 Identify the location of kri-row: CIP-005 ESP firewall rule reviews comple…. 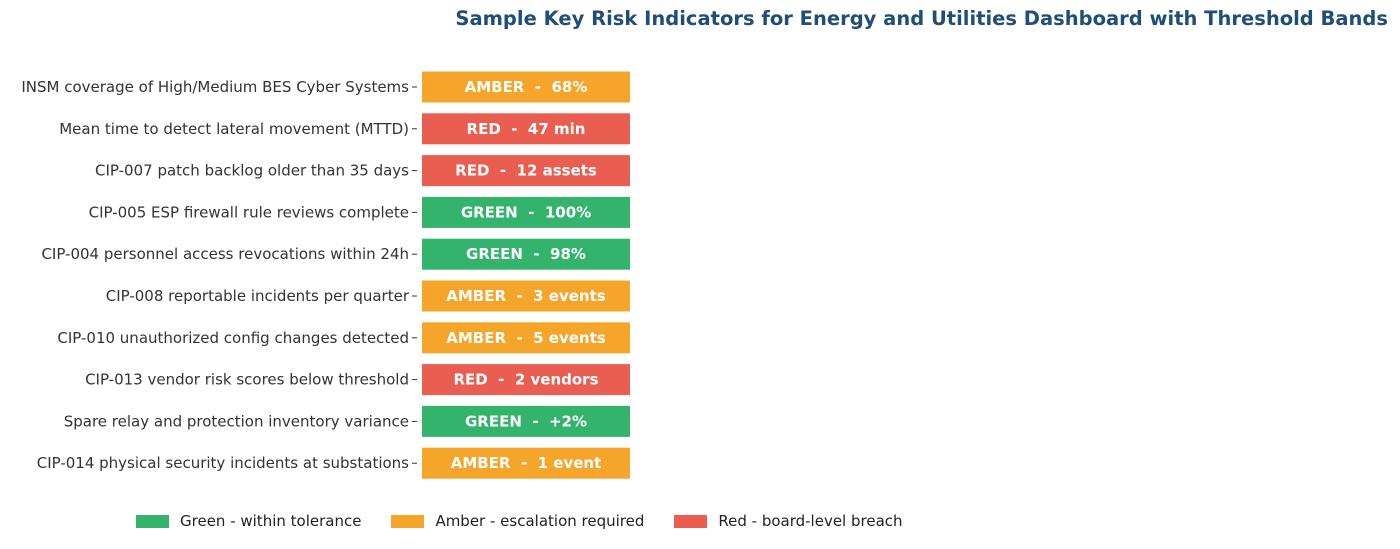
(359, 212).